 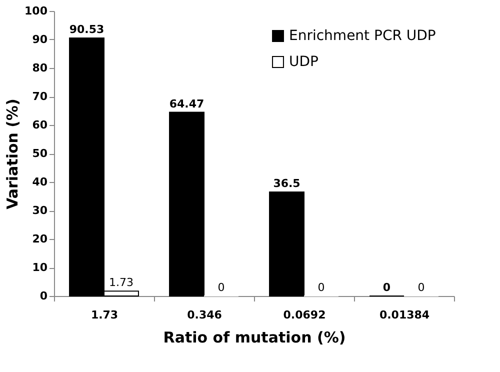 What do you see at coordinates (86, 29) in the screenshot?
I see `data-label: 90.53` at bounding box center [86, 29].